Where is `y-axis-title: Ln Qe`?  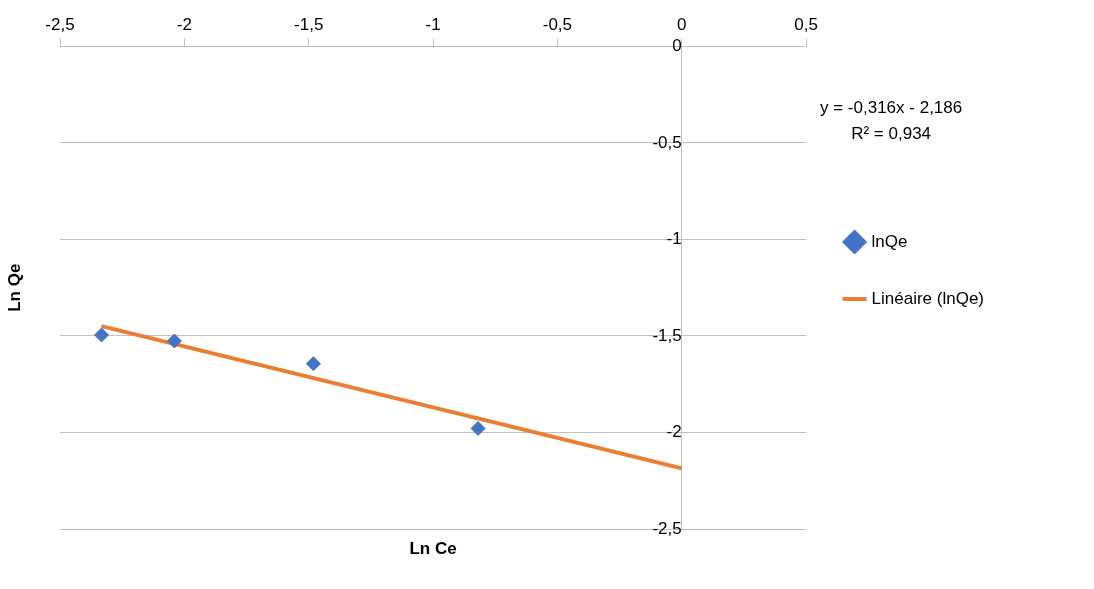
y-axis-title: Ln Qe is located at coordinates (14, 287).